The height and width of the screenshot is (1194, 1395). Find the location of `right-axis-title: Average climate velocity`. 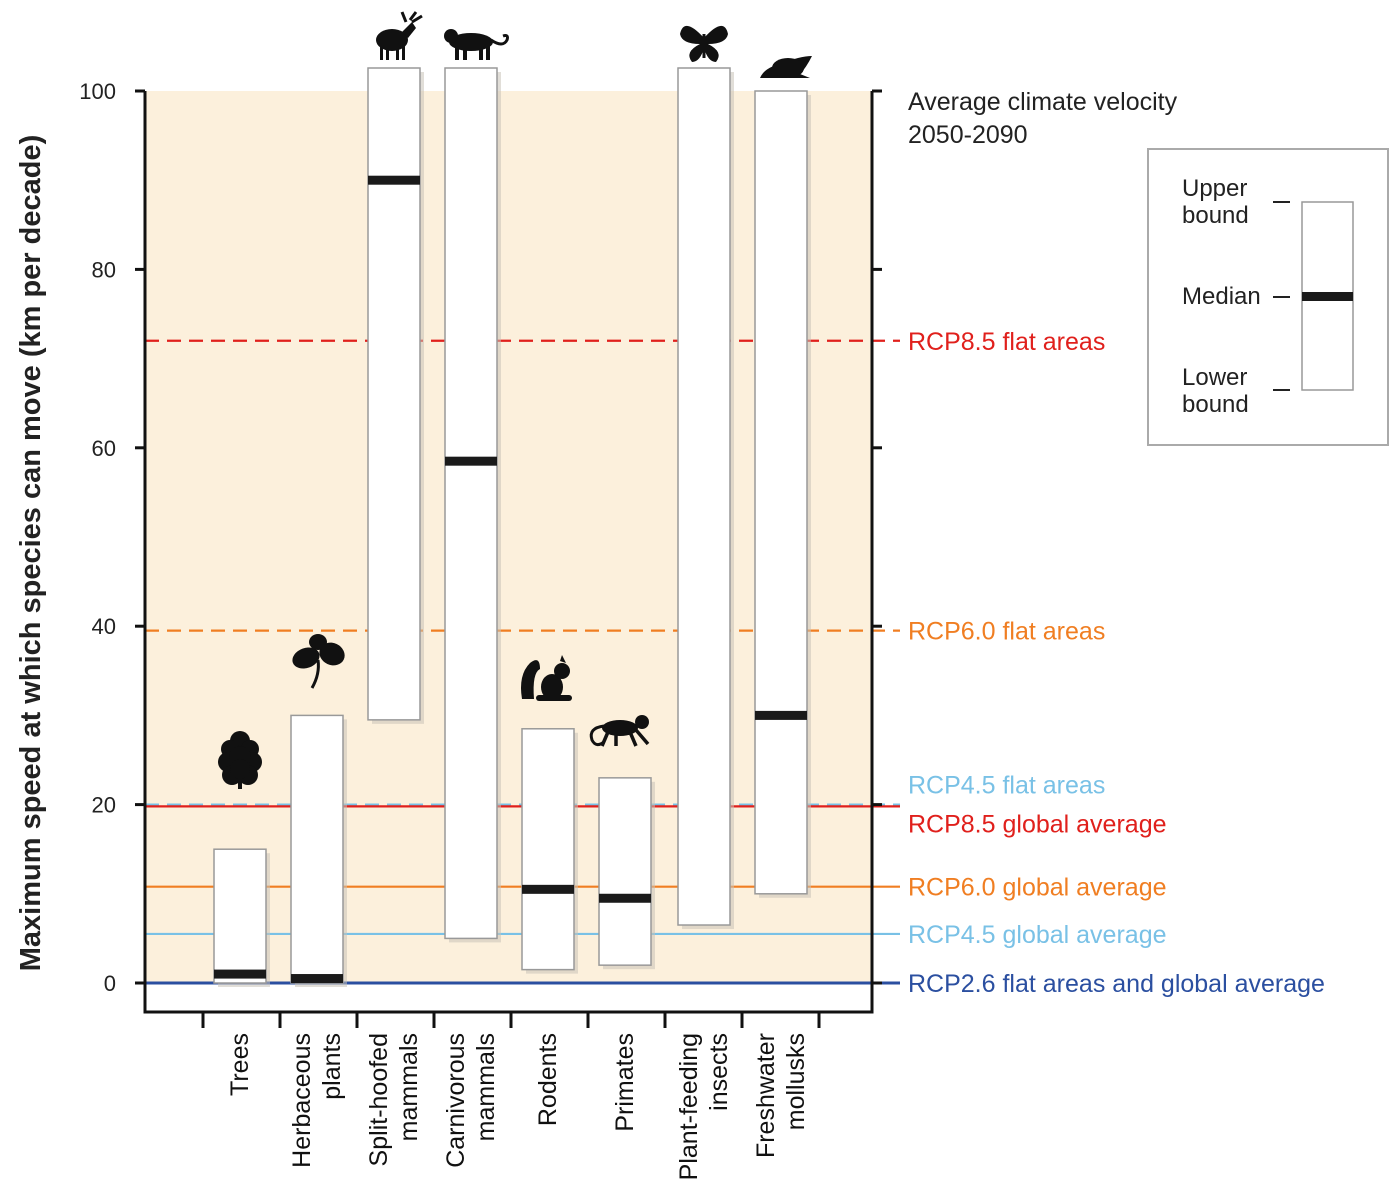

right-axis-title: Average climate velocity is located at coordinates (1043, 102).